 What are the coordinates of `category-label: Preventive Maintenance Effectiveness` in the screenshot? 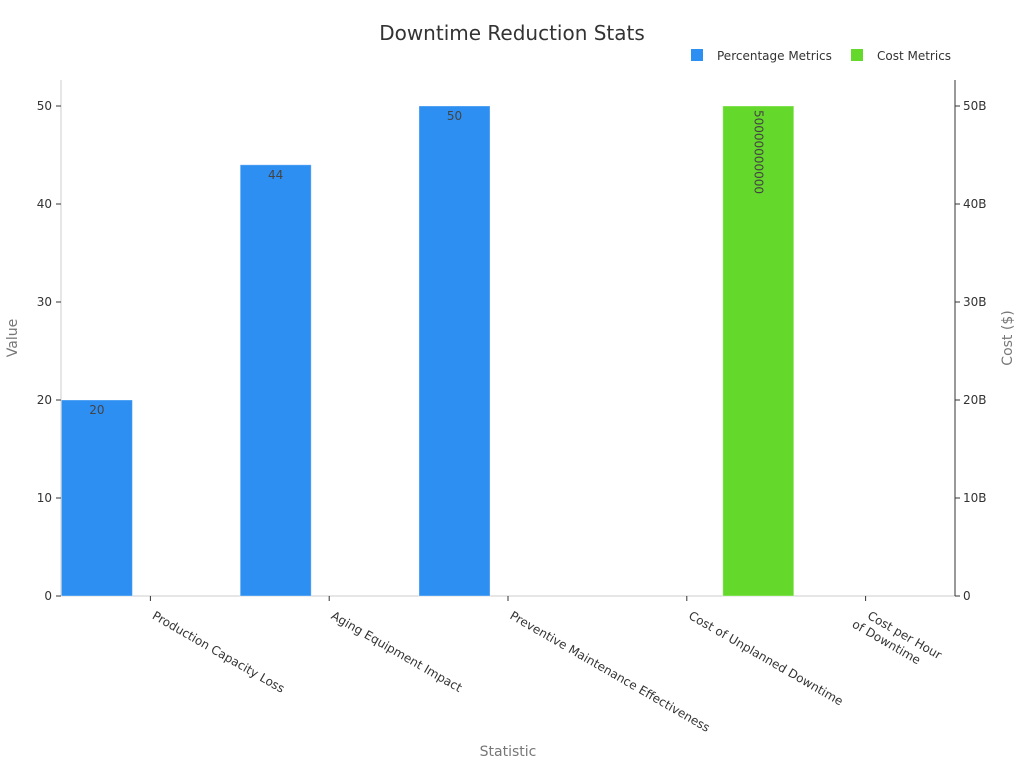 It's located at (610, 671).